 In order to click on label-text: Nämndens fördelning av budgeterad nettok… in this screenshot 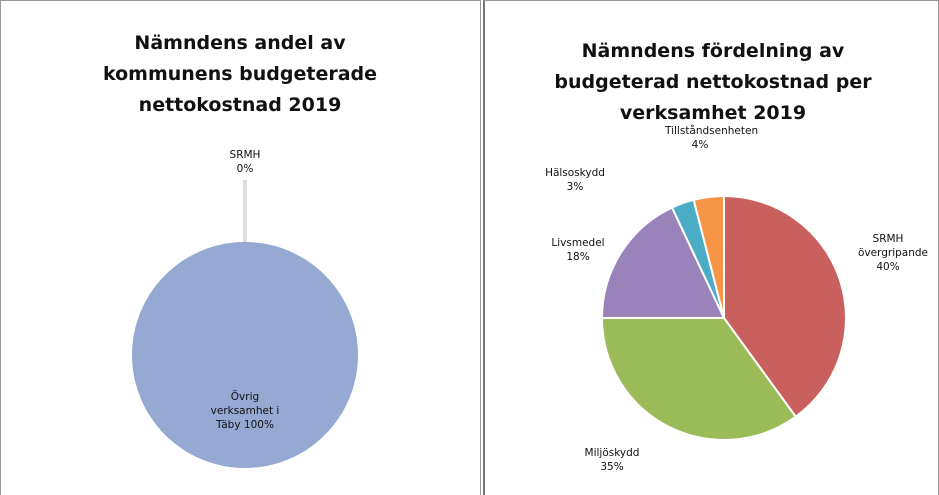, I will do `click(713, 82)`.